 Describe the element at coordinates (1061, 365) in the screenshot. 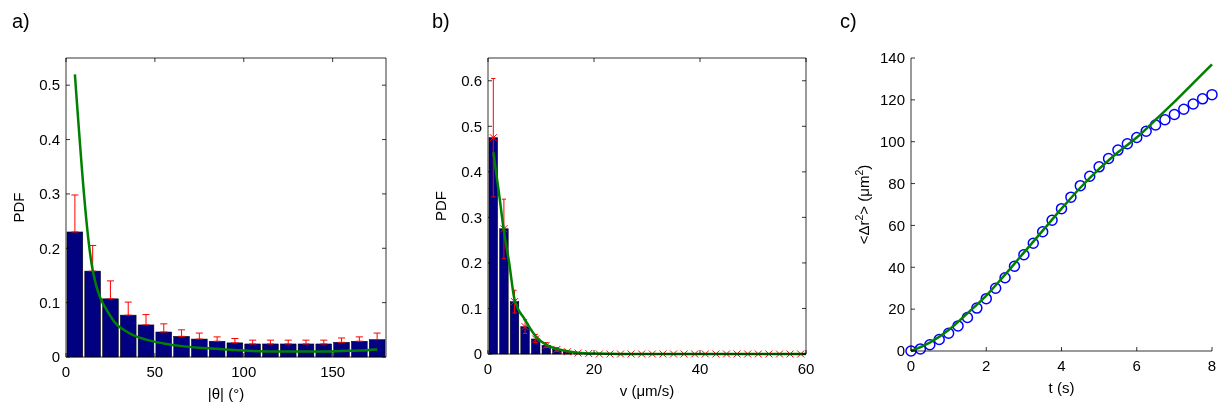

I see `x-tick-label: 4` at that location.